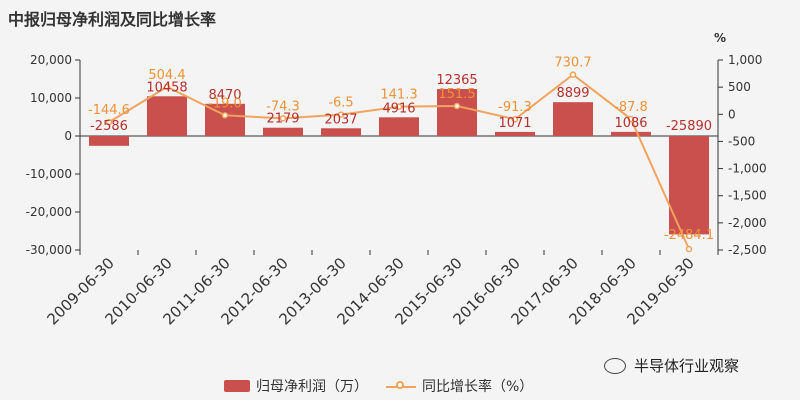 The height and width of the screenshot is (400, 800). I want to click on right-tick-label: 0, so click(732, 114).